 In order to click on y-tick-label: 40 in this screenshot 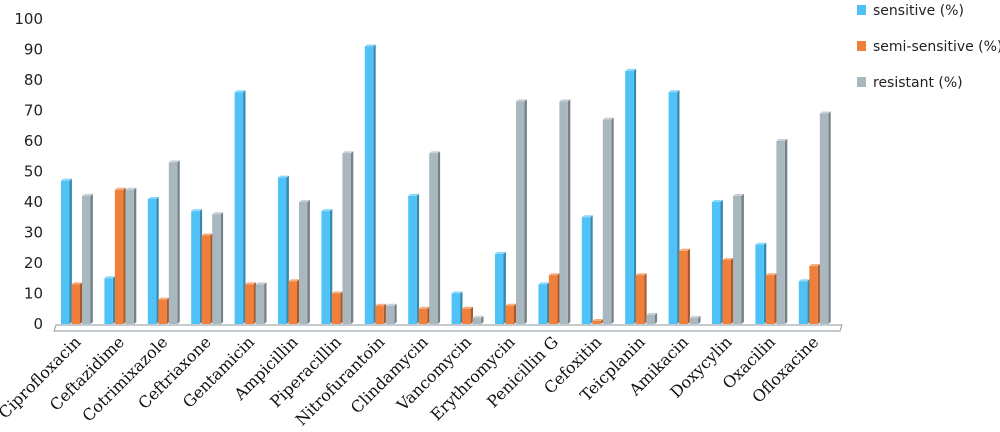, I will do `click(33, 202)`.